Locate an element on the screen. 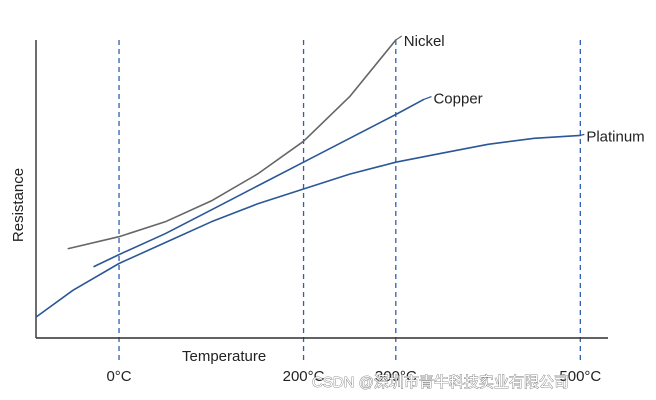 Image resolution: width=656 pixels, height=400 pixels. x-tick-labels: 0°C 200°C 300°C 500°C is located at coordinates (353, 376).